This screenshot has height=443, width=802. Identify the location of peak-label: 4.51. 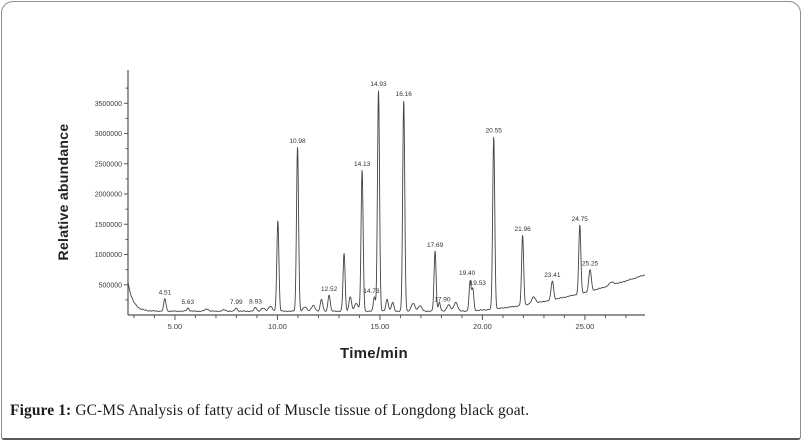
(165, 293).